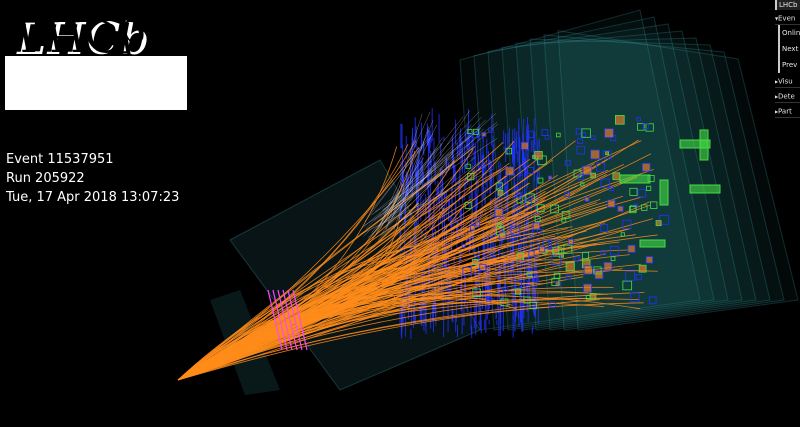 This screenshot has width=800, height=427. What do you see at coordinates (789, 65) in the screenshot?
I see `menu-item-prev: Prev` at bounding box center [789, 65].